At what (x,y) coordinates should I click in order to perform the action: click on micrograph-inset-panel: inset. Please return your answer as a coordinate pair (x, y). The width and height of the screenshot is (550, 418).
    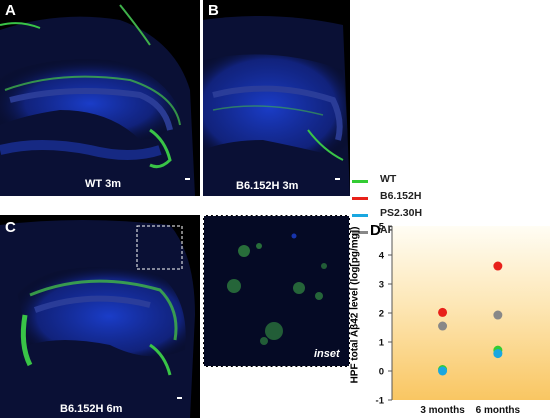
    Looking at the image, I should click on (276, 291).